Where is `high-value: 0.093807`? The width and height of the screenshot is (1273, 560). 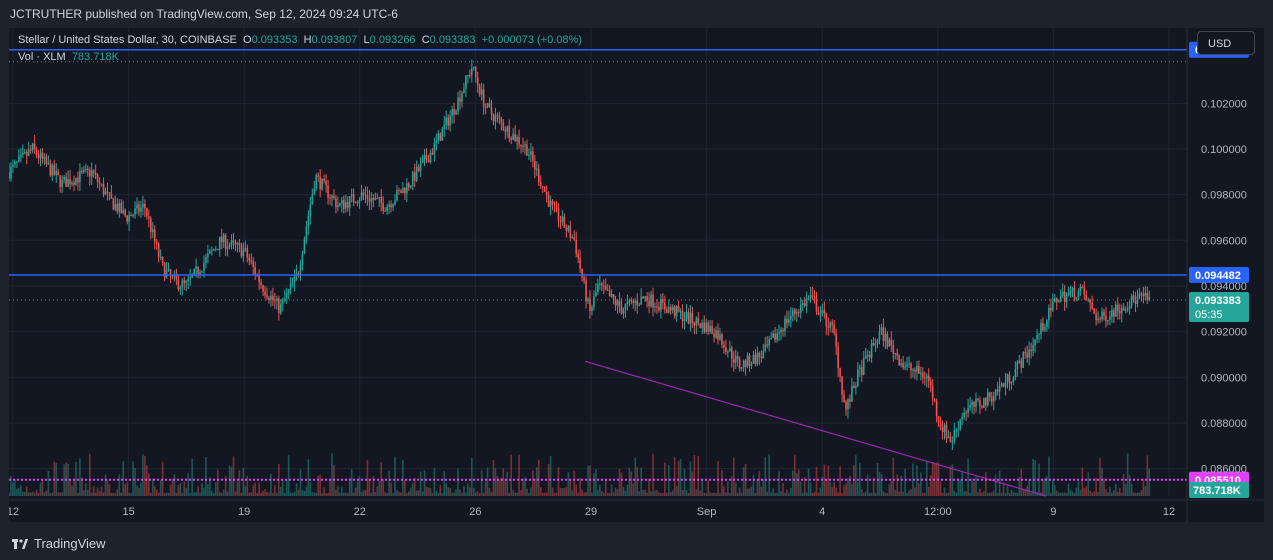
high-value: 0.093807 is located at coordinates (334, 40).